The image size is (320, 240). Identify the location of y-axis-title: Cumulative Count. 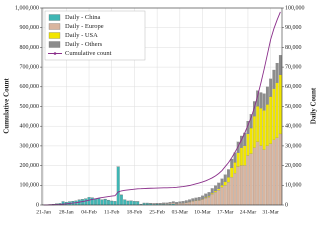
(7, 106).